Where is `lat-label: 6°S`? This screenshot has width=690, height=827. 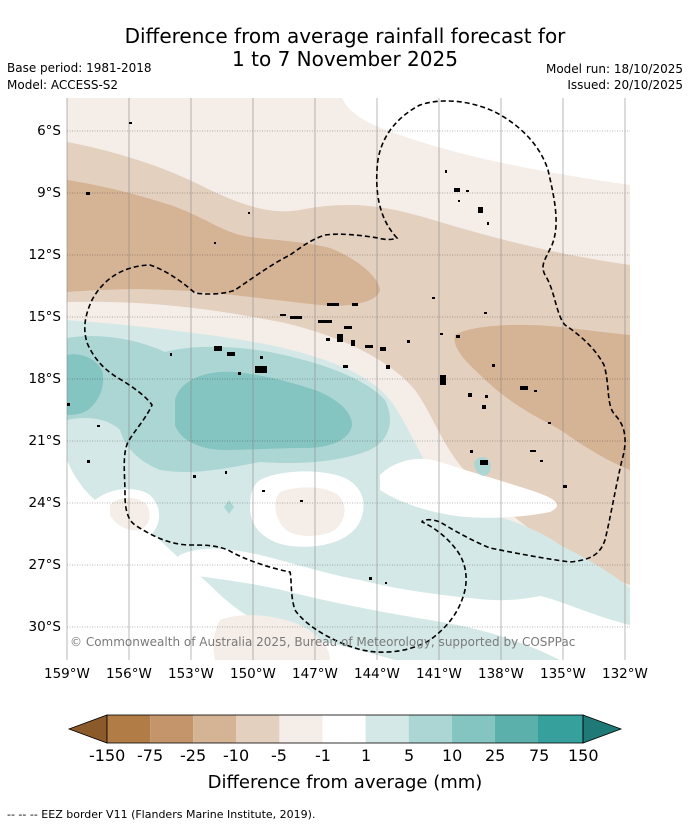
lat-label: 6°S is located at coordinates (49, 131).